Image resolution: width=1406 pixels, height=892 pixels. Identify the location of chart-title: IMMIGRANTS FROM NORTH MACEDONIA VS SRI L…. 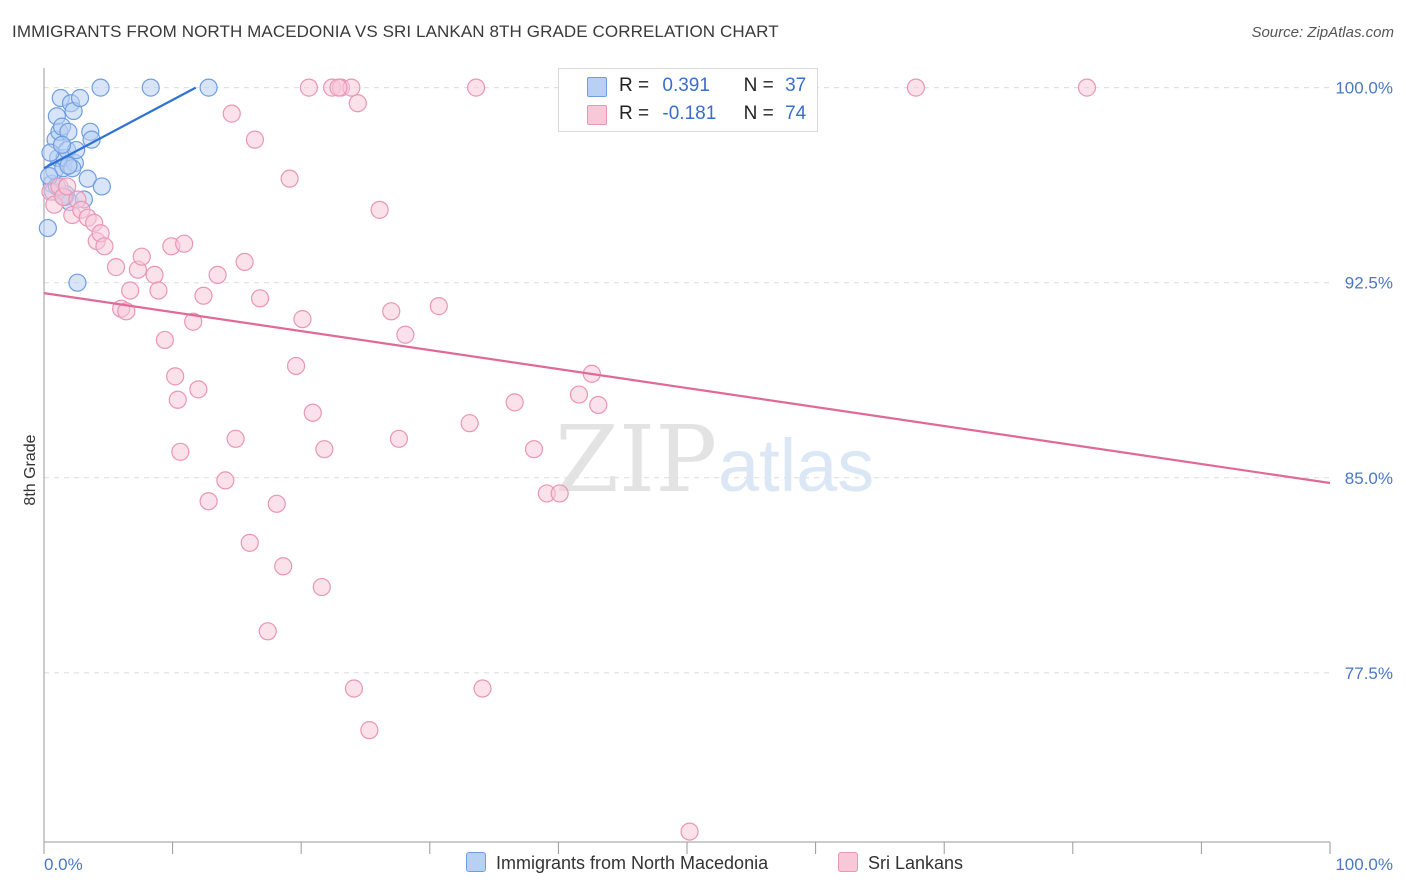
(395, 31).